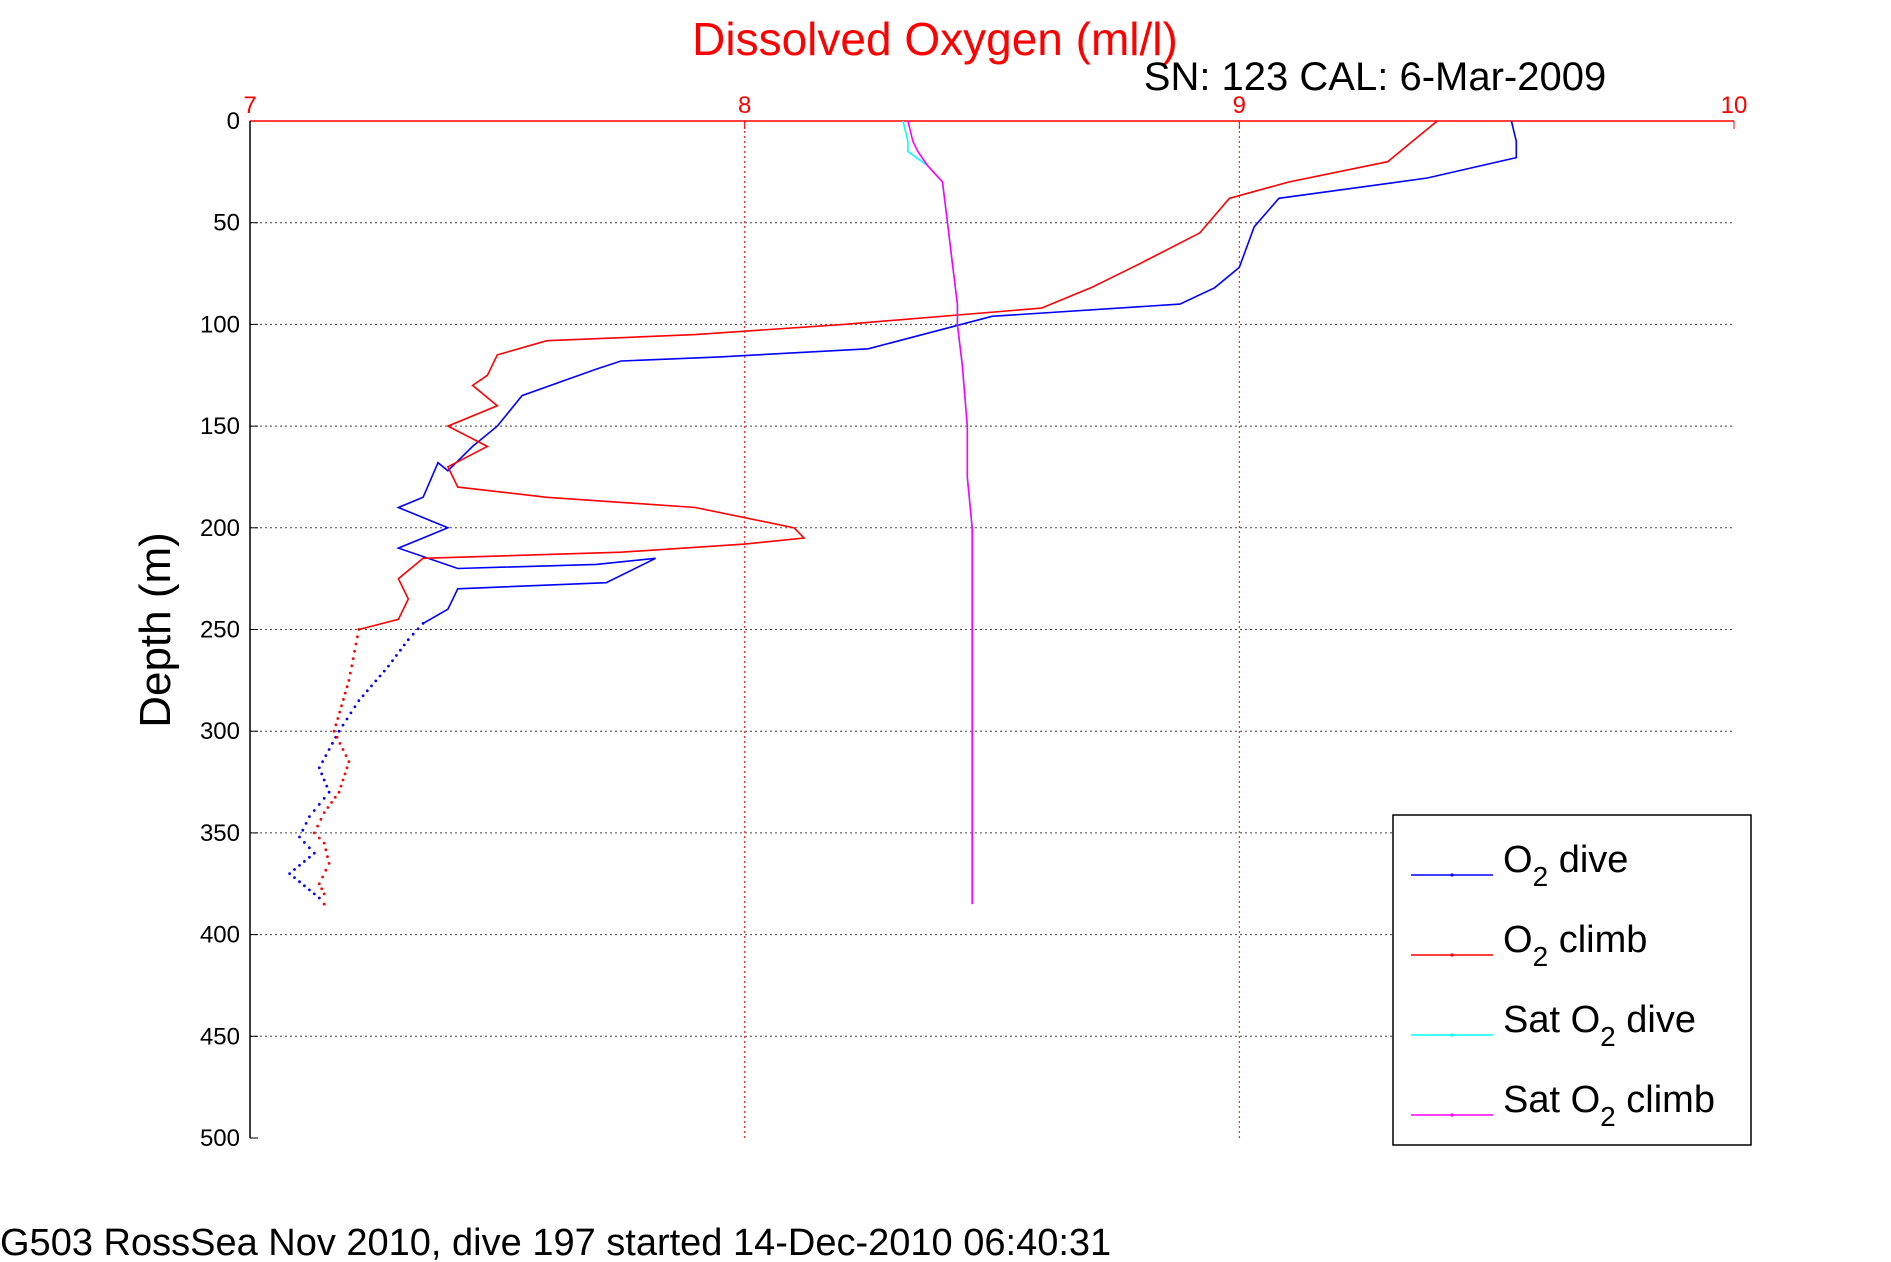 This screenshot has height=1262, width=1891. I want to click on y-tick-label-7: 350, so click(220, 833).